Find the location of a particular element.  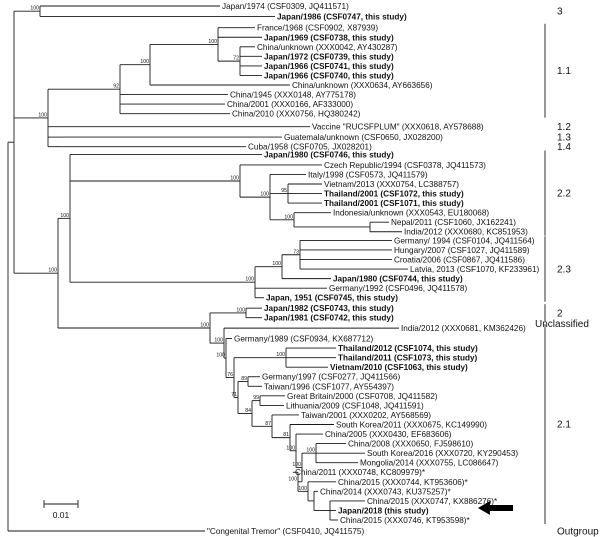

taxon-label: "Congenital Tremor" (CSF0410, JQ411575) is located at coordinates (285, 531).